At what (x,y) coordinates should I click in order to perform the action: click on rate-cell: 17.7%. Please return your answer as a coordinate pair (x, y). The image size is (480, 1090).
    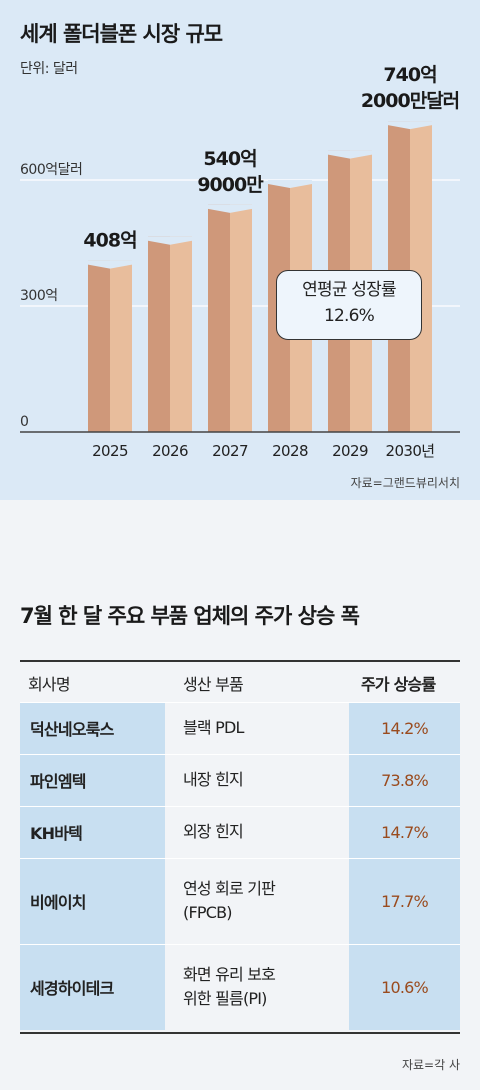
    Looking at the image, I should click on (404, 900).